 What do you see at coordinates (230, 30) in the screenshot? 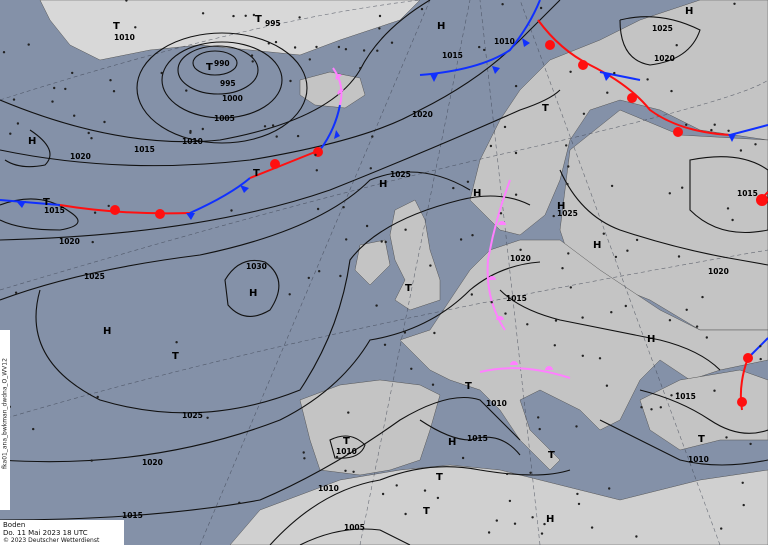
I see `greenland` at bounding box center [230, 30].